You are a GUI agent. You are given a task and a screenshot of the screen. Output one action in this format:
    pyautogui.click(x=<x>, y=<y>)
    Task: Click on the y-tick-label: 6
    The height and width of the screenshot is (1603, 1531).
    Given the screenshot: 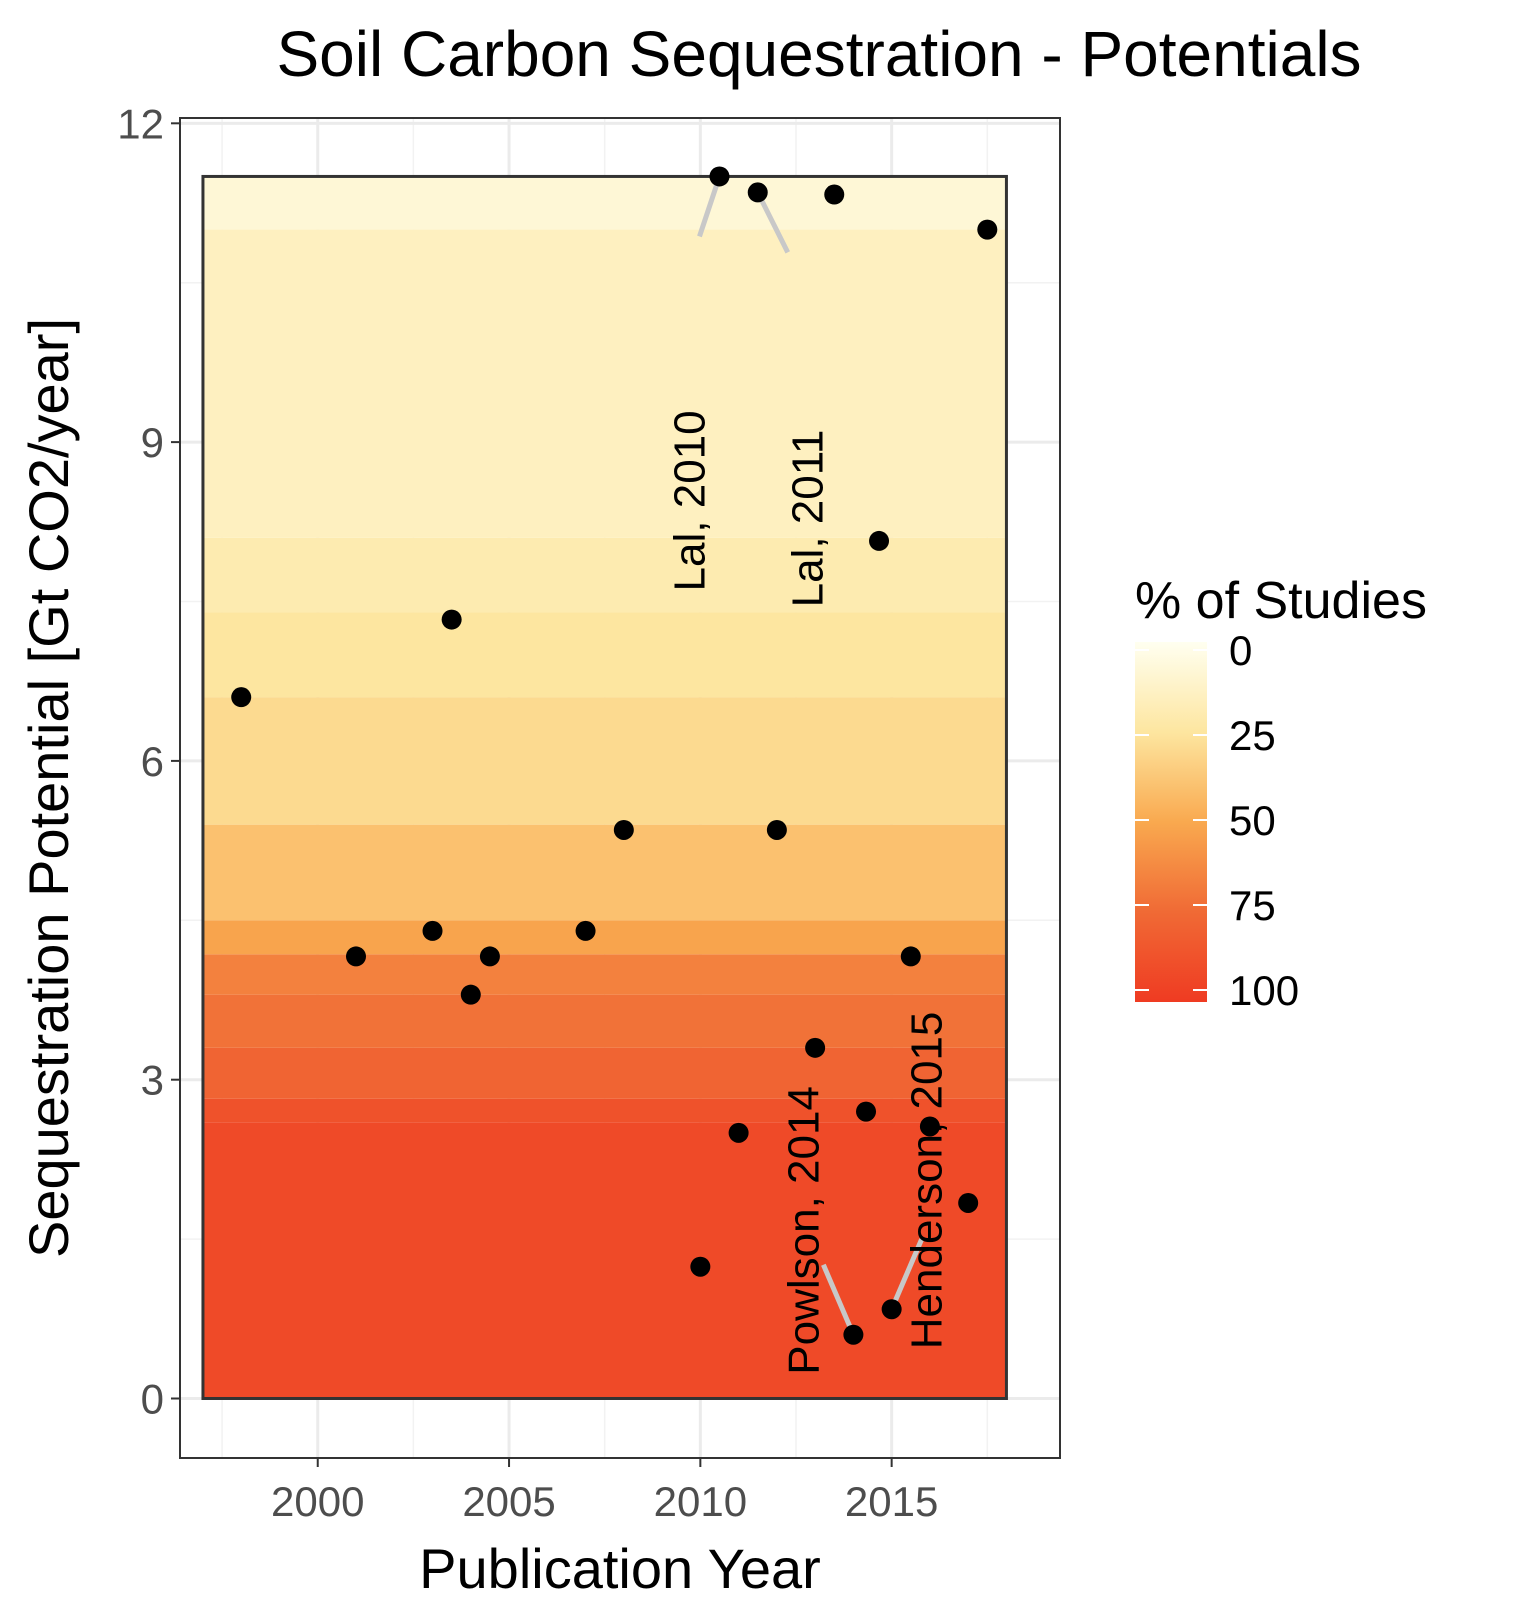 What is the action you would take?
    pyautogui.click(x=152, y=761)
    